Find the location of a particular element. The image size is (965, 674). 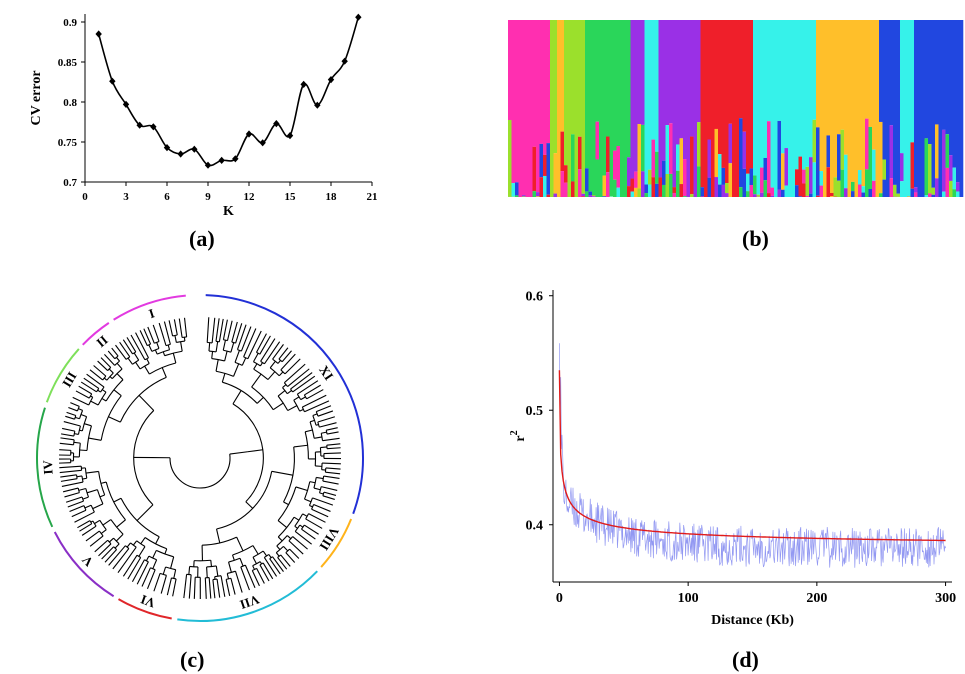

y-tick-label: 0.9 is located at coordinates (70, 23).